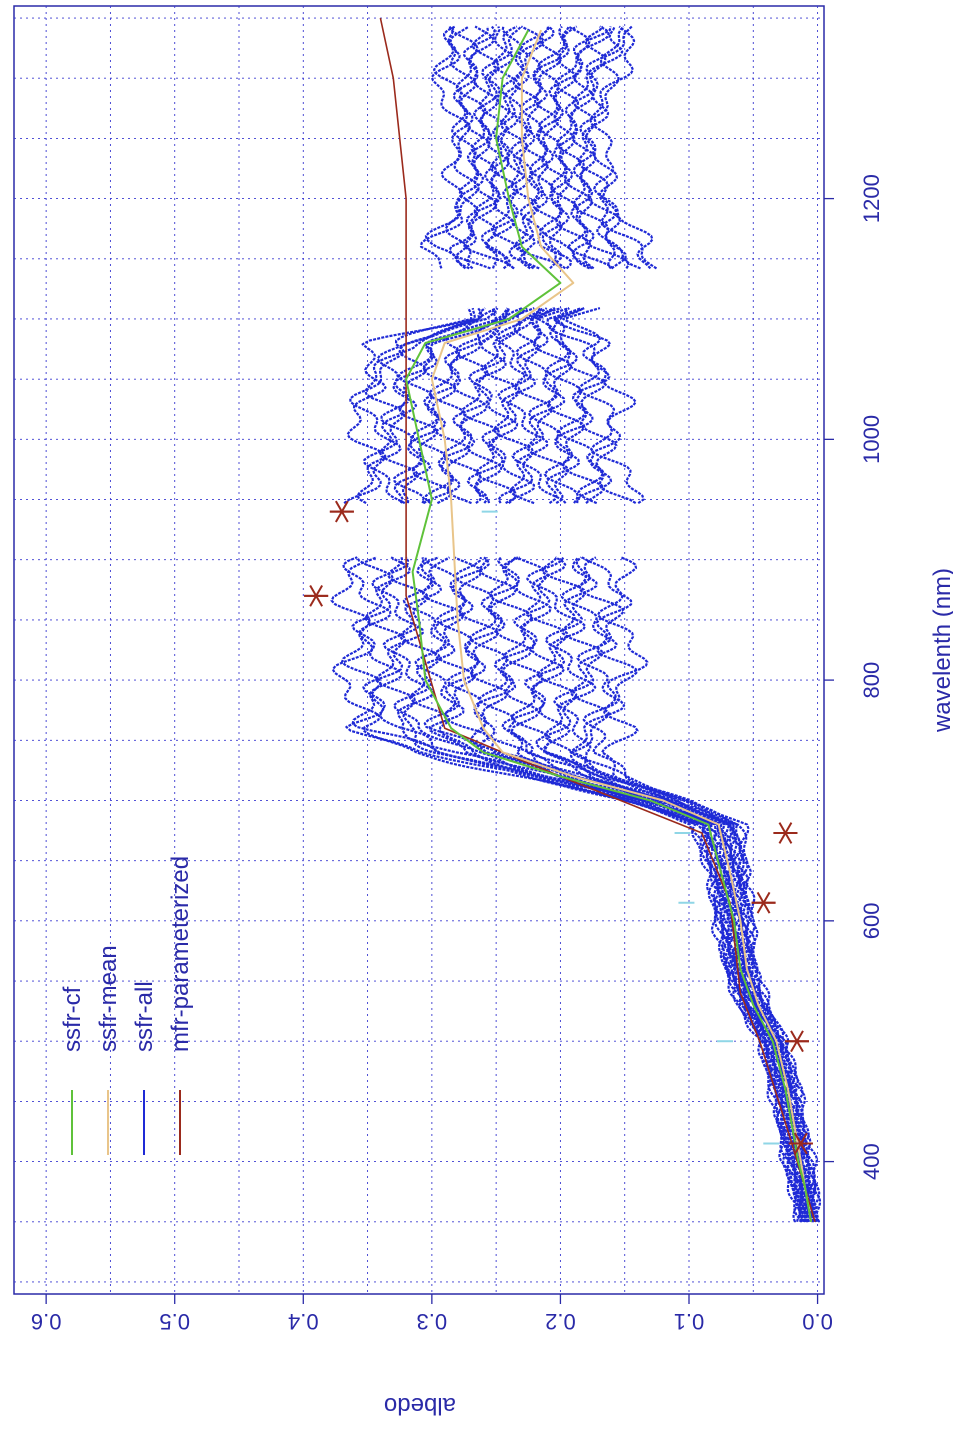  What do you see at coordinates (46, 1321) in the screenshot?
I see `y-tick-label: 0.6` at bounding box center [46, 1321].